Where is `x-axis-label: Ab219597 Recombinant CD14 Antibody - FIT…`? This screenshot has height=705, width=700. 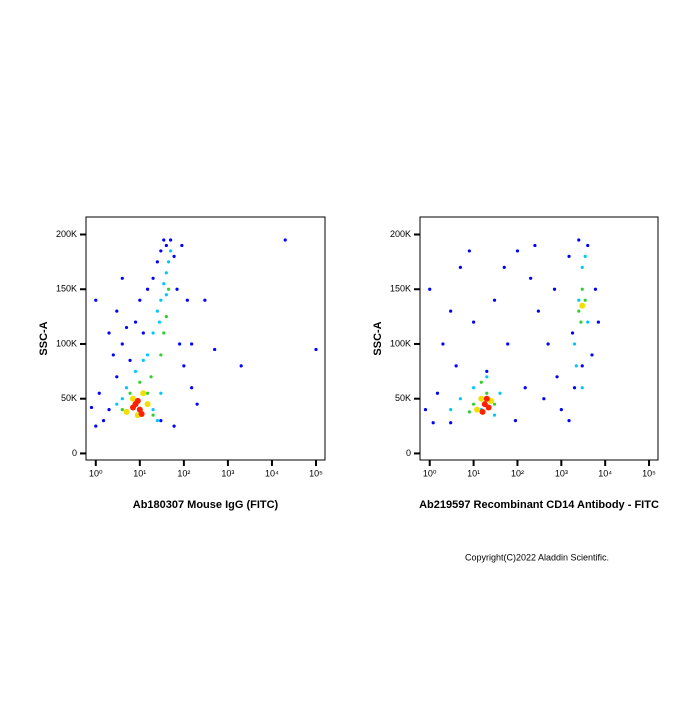
x-axis-label: Ab219597 Recombinant CD14 Antibody - FIT… is located at coordinates (539, 505).